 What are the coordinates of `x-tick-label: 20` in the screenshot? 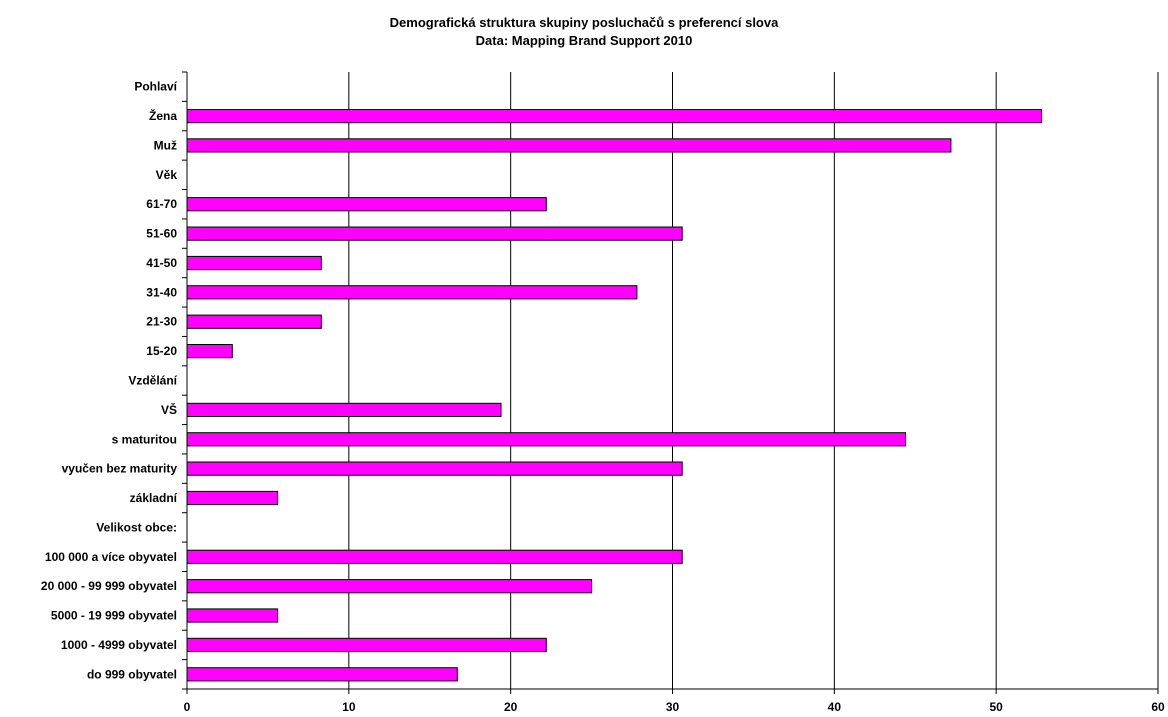 It's located at (511, 707).